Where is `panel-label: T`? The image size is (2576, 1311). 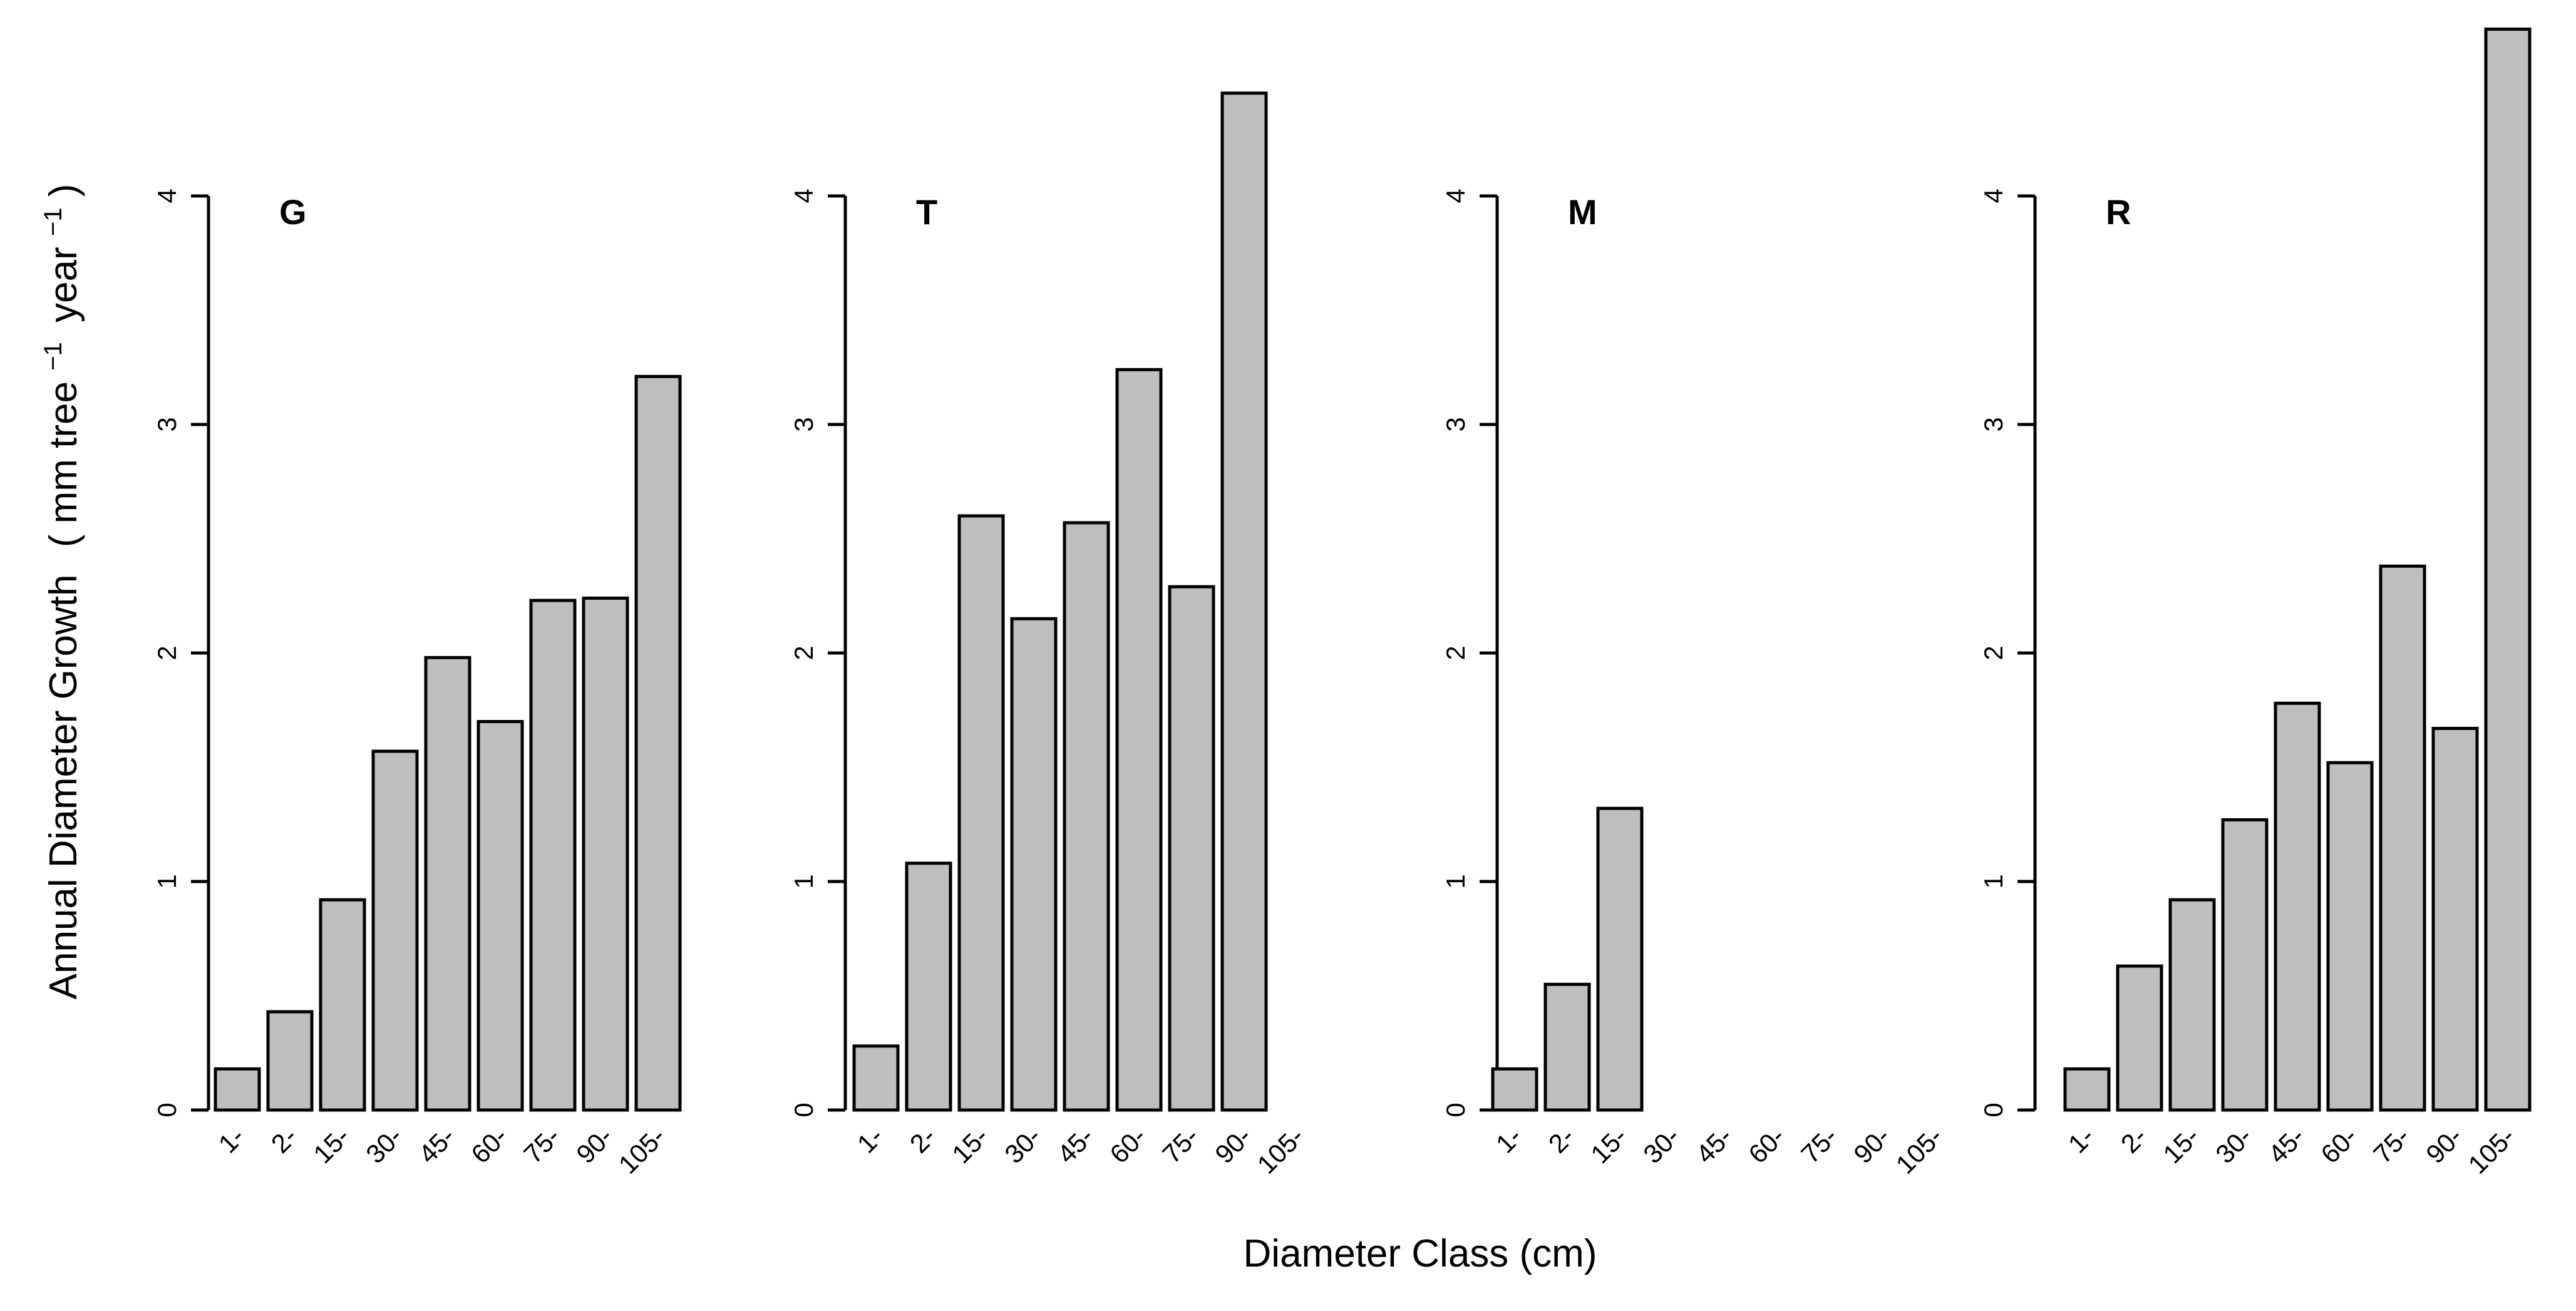 panel-label: T is located at coordinates (926, 212).